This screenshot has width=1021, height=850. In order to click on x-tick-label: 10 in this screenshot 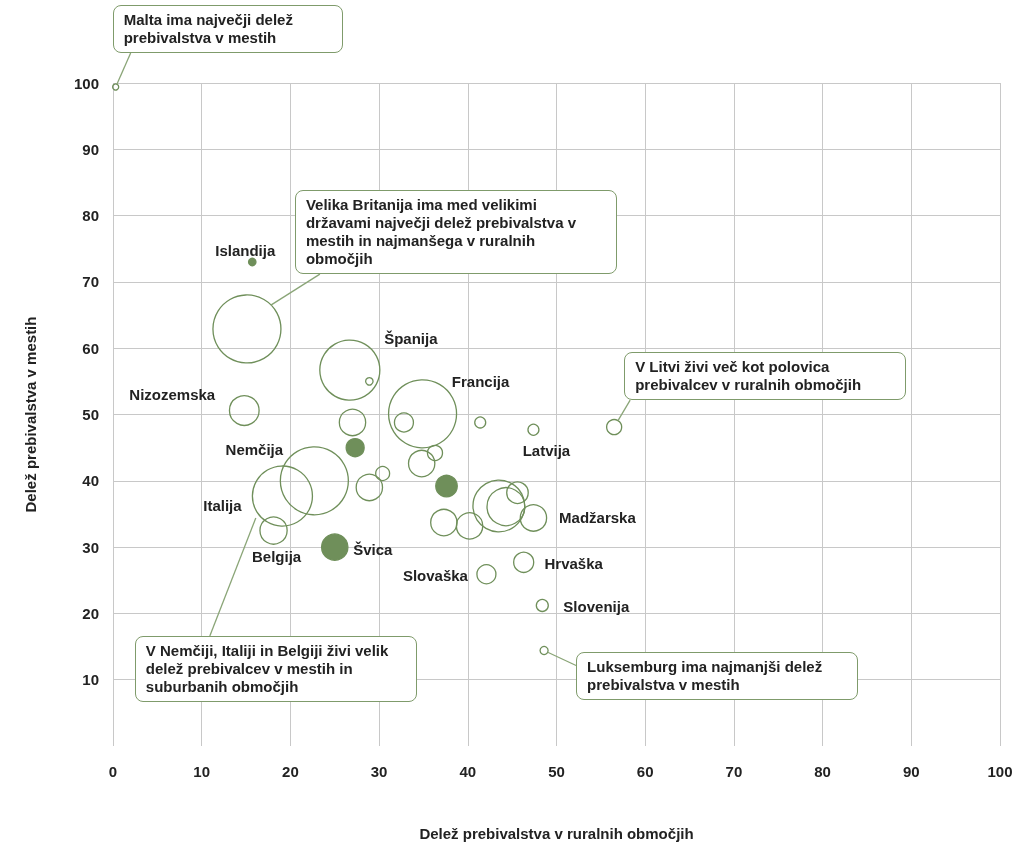, I will do `click(202, 771)`.